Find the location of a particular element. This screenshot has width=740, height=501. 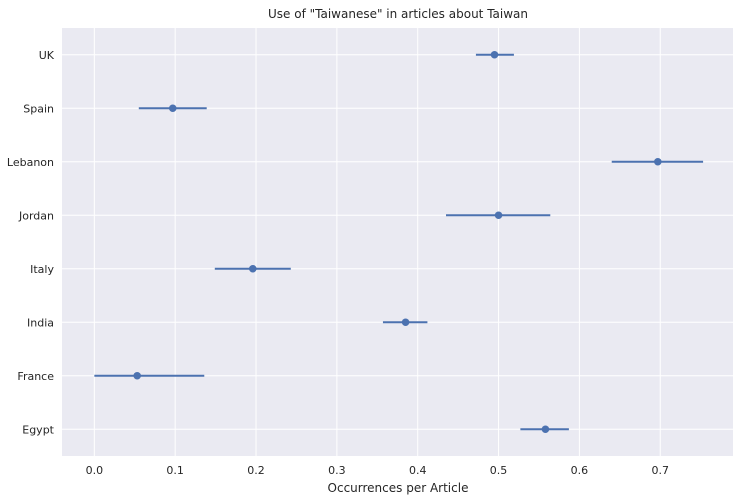

y-tick-label: Spain is located at coordinates (38, 108).